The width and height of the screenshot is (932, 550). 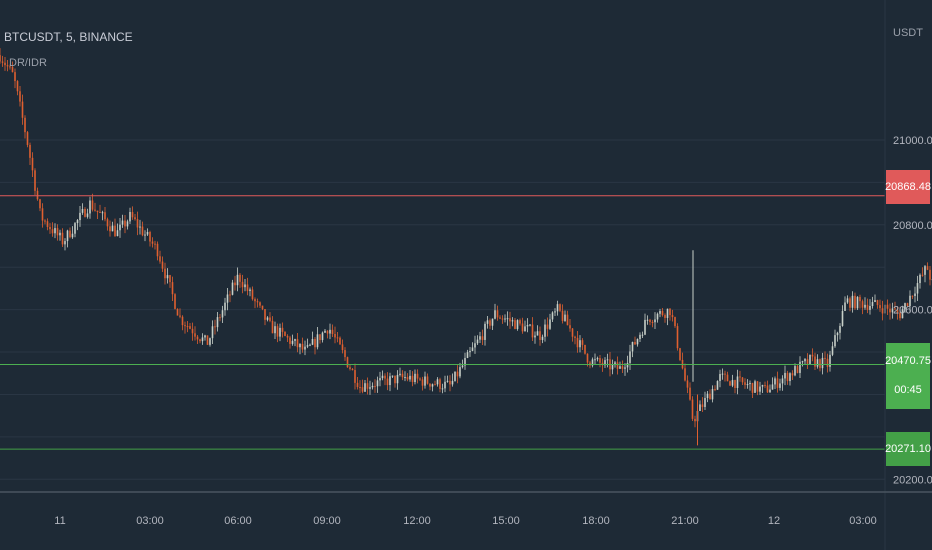 I want to click on y-tick-label: 20800.00, so click(x=912, y=226).